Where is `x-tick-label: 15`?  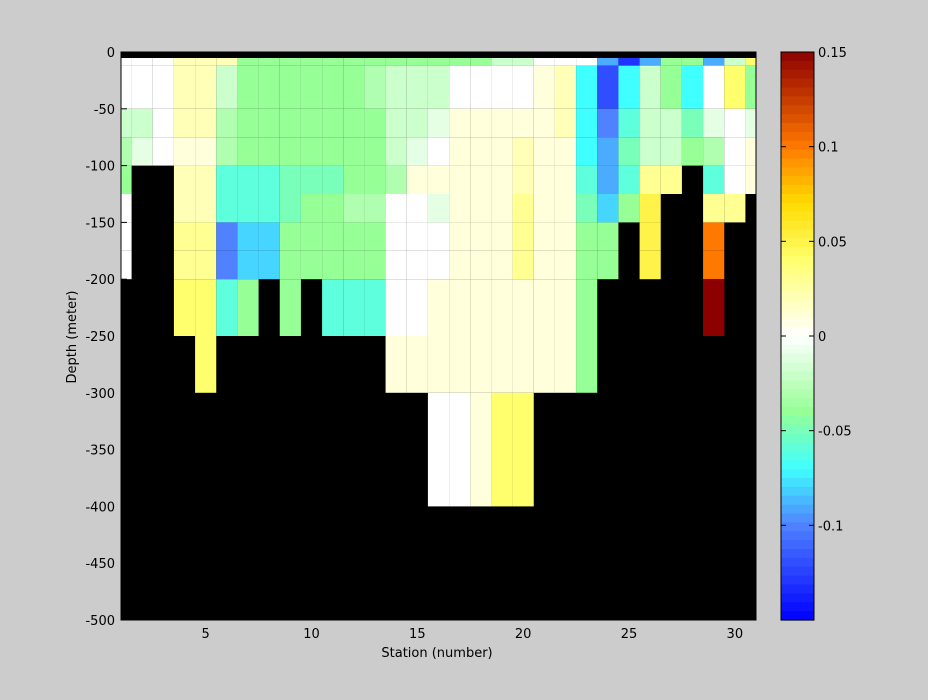
x-tick-label: 15 is located at coordinates (417, 634).